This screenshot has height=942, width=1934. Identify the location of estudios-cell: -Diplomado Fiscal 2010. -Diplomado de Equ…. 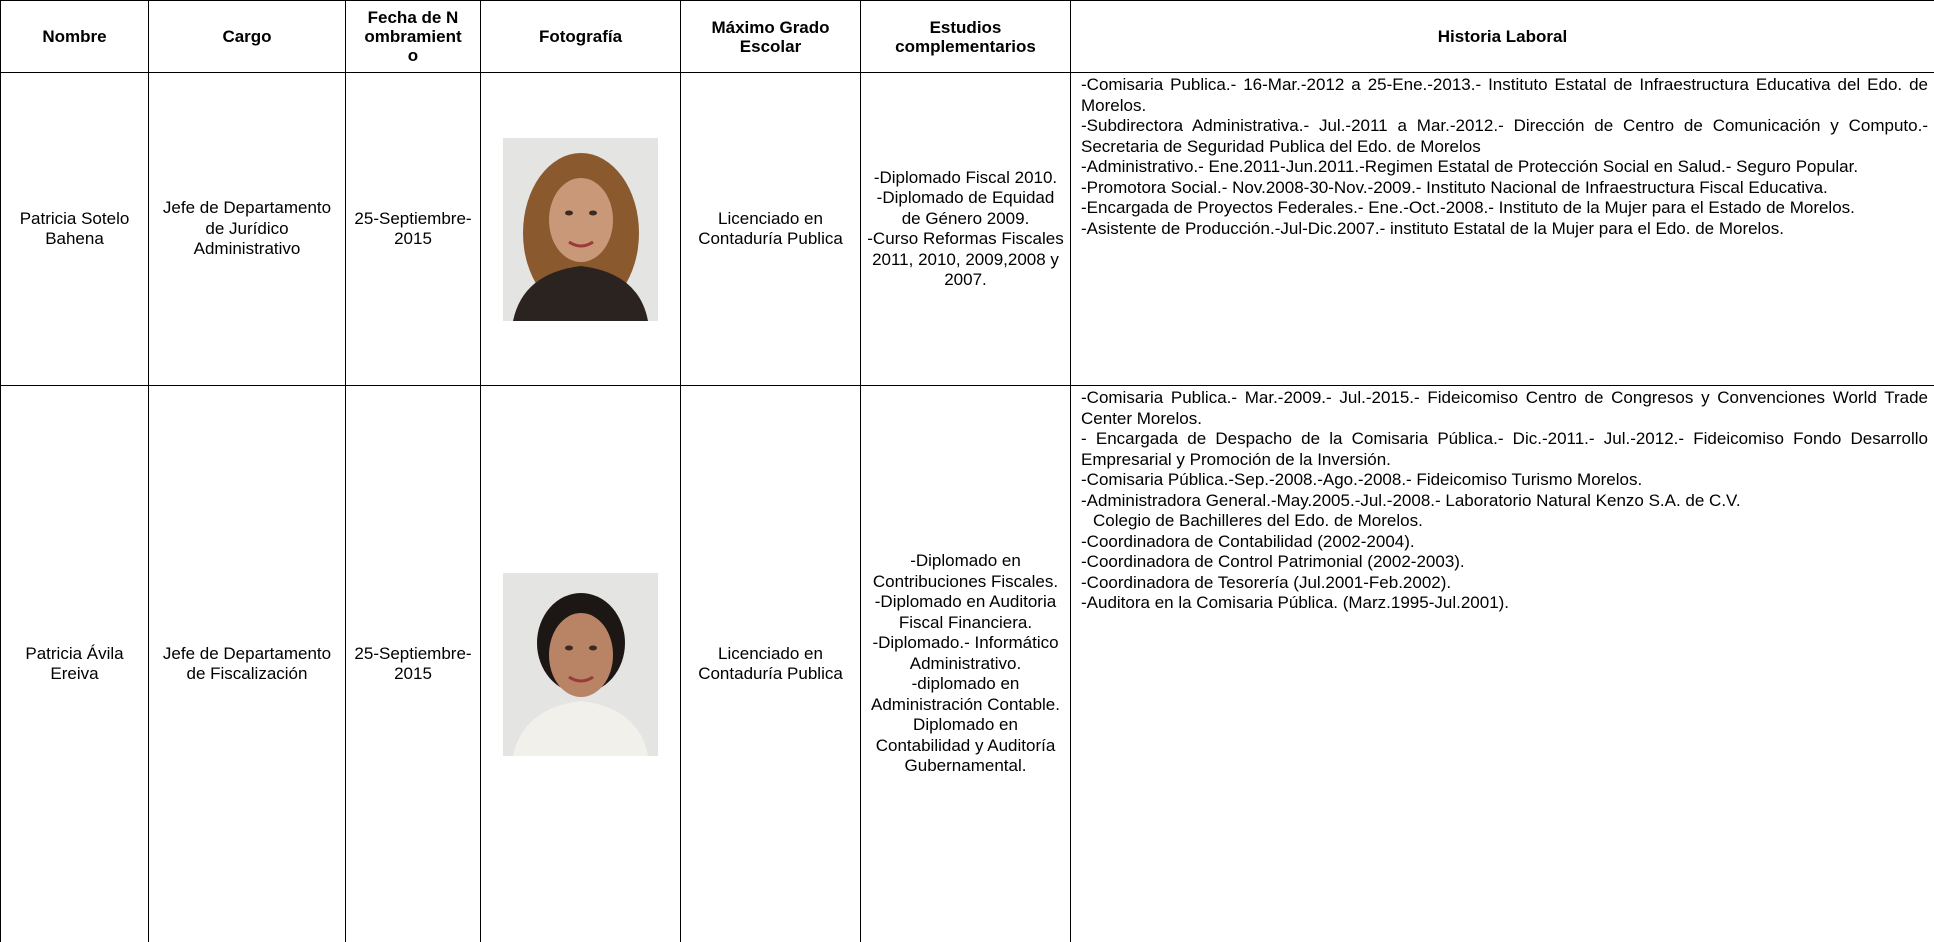
(965, 229).